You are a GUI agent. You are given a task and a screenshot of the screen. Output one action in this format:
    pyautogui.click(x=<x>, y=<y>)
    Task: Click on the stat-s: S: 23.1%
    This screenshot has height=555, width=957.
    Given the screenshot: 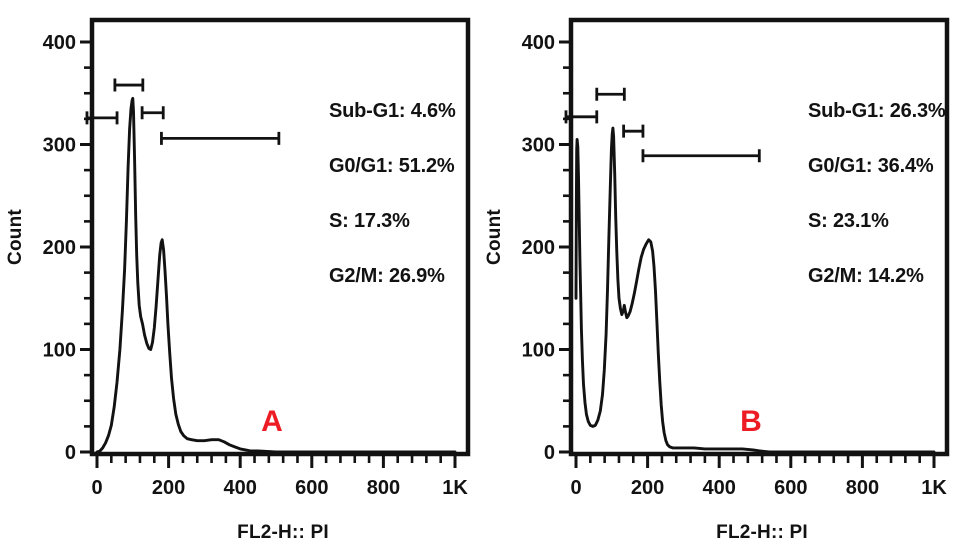 What is the action you would take?
    pyautogui.click(x=882, y=237)
    